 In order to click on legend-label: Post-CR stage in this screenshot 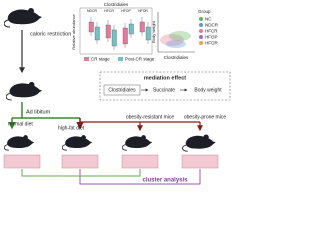, I will do `click(140, 59)`.